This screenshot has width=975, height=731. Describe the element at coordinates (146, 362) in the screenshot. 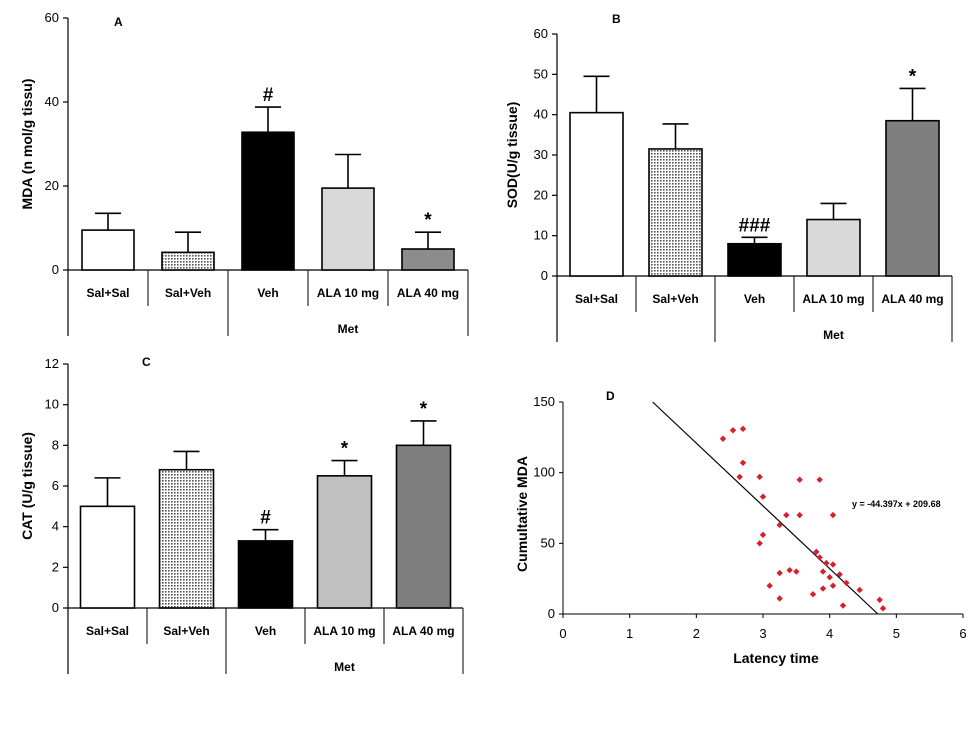

I see `panel-label: C` at that location.